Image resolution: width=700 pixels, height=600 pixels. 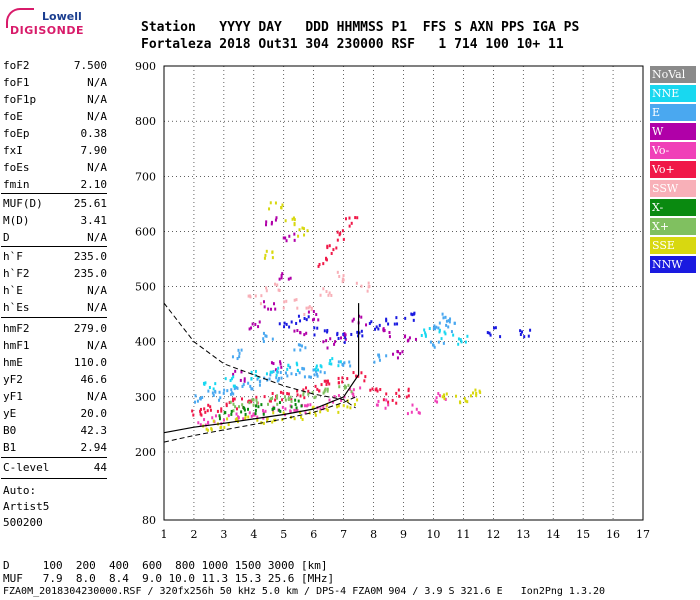 What do you see at coordinates (62, 16) in the screenshot?
I see `logo-line1: Lowell` at bounding box center [62, 16].